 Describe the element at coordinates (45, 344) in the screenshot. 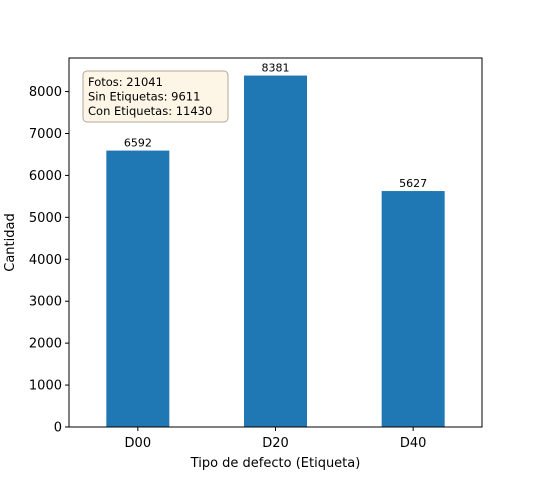

I see `y-tick-label-2000: 2000` at that location.